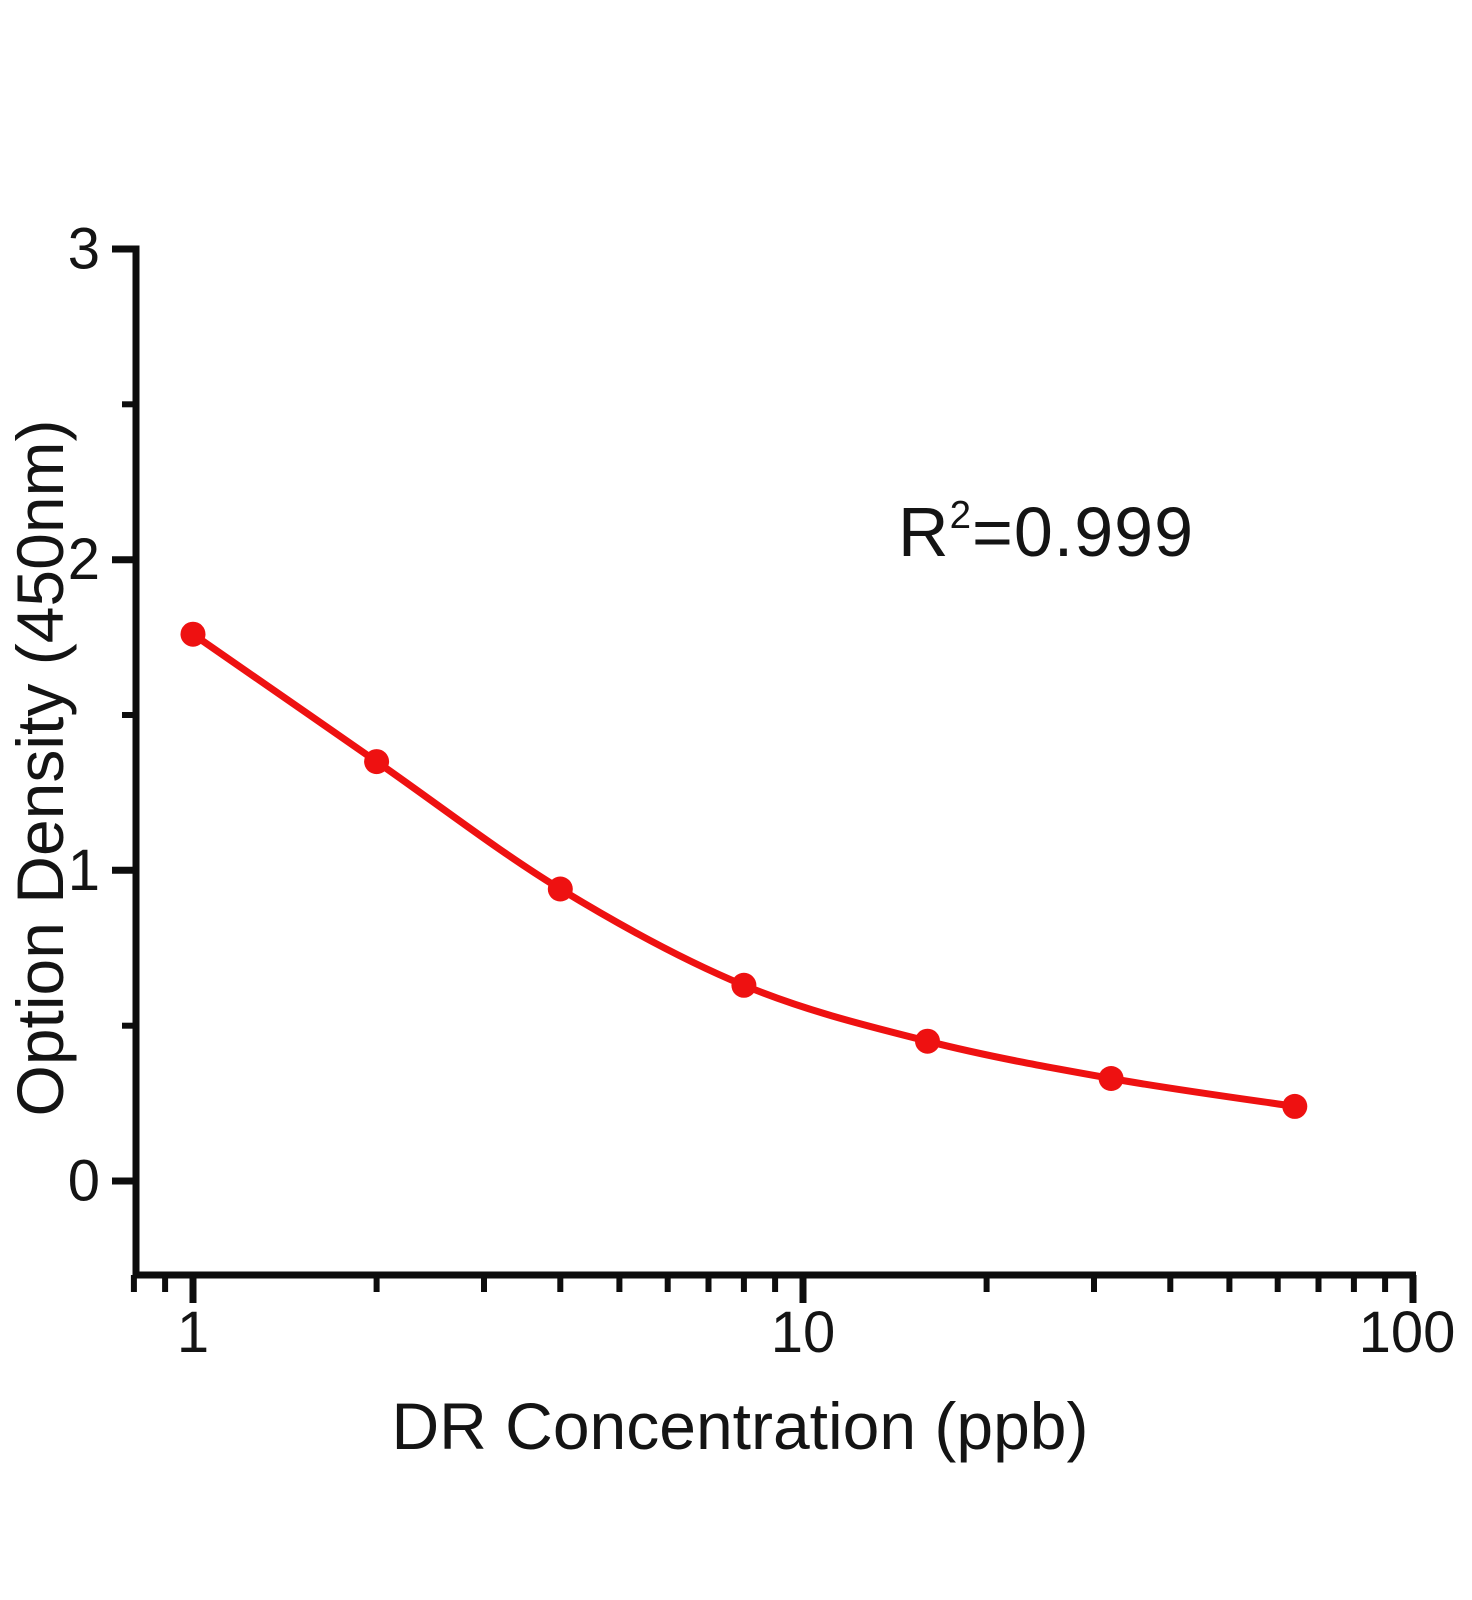 The image size is (1472, 1600). What do you see at coordinates (84, 559) in the screenshot?
I see `y-tick-label: 2` at bounding box center [84, 559].